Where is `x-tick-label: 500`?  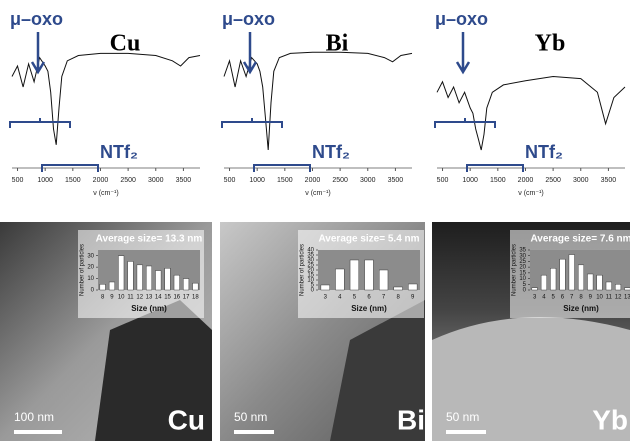 x-tick-label: 500 is located at coordinates (18, 180).